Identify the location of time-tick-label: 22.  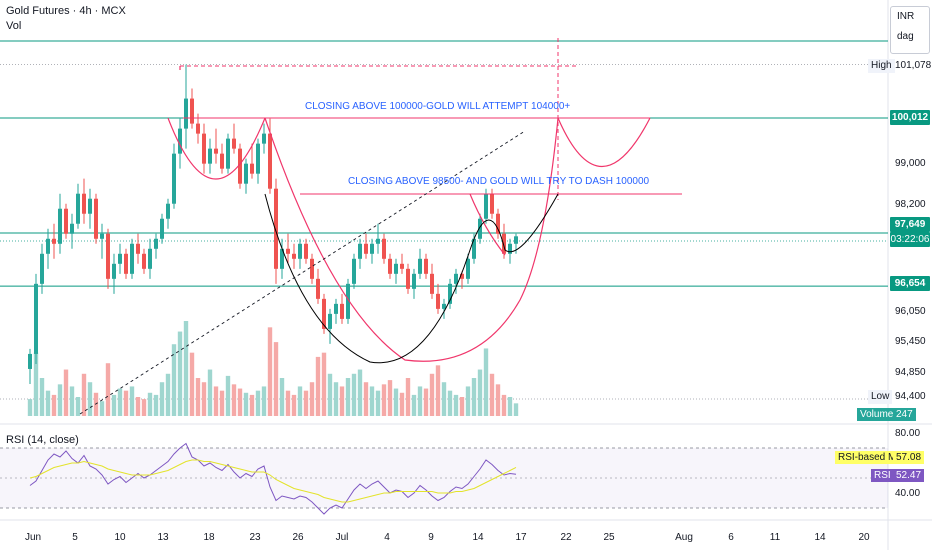
(566, 537).